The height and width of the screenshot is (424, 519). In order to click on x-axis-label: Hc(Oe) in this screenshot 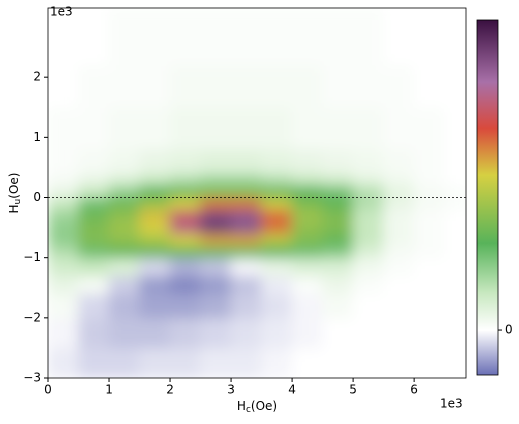, I will do `click(257, 407)`.